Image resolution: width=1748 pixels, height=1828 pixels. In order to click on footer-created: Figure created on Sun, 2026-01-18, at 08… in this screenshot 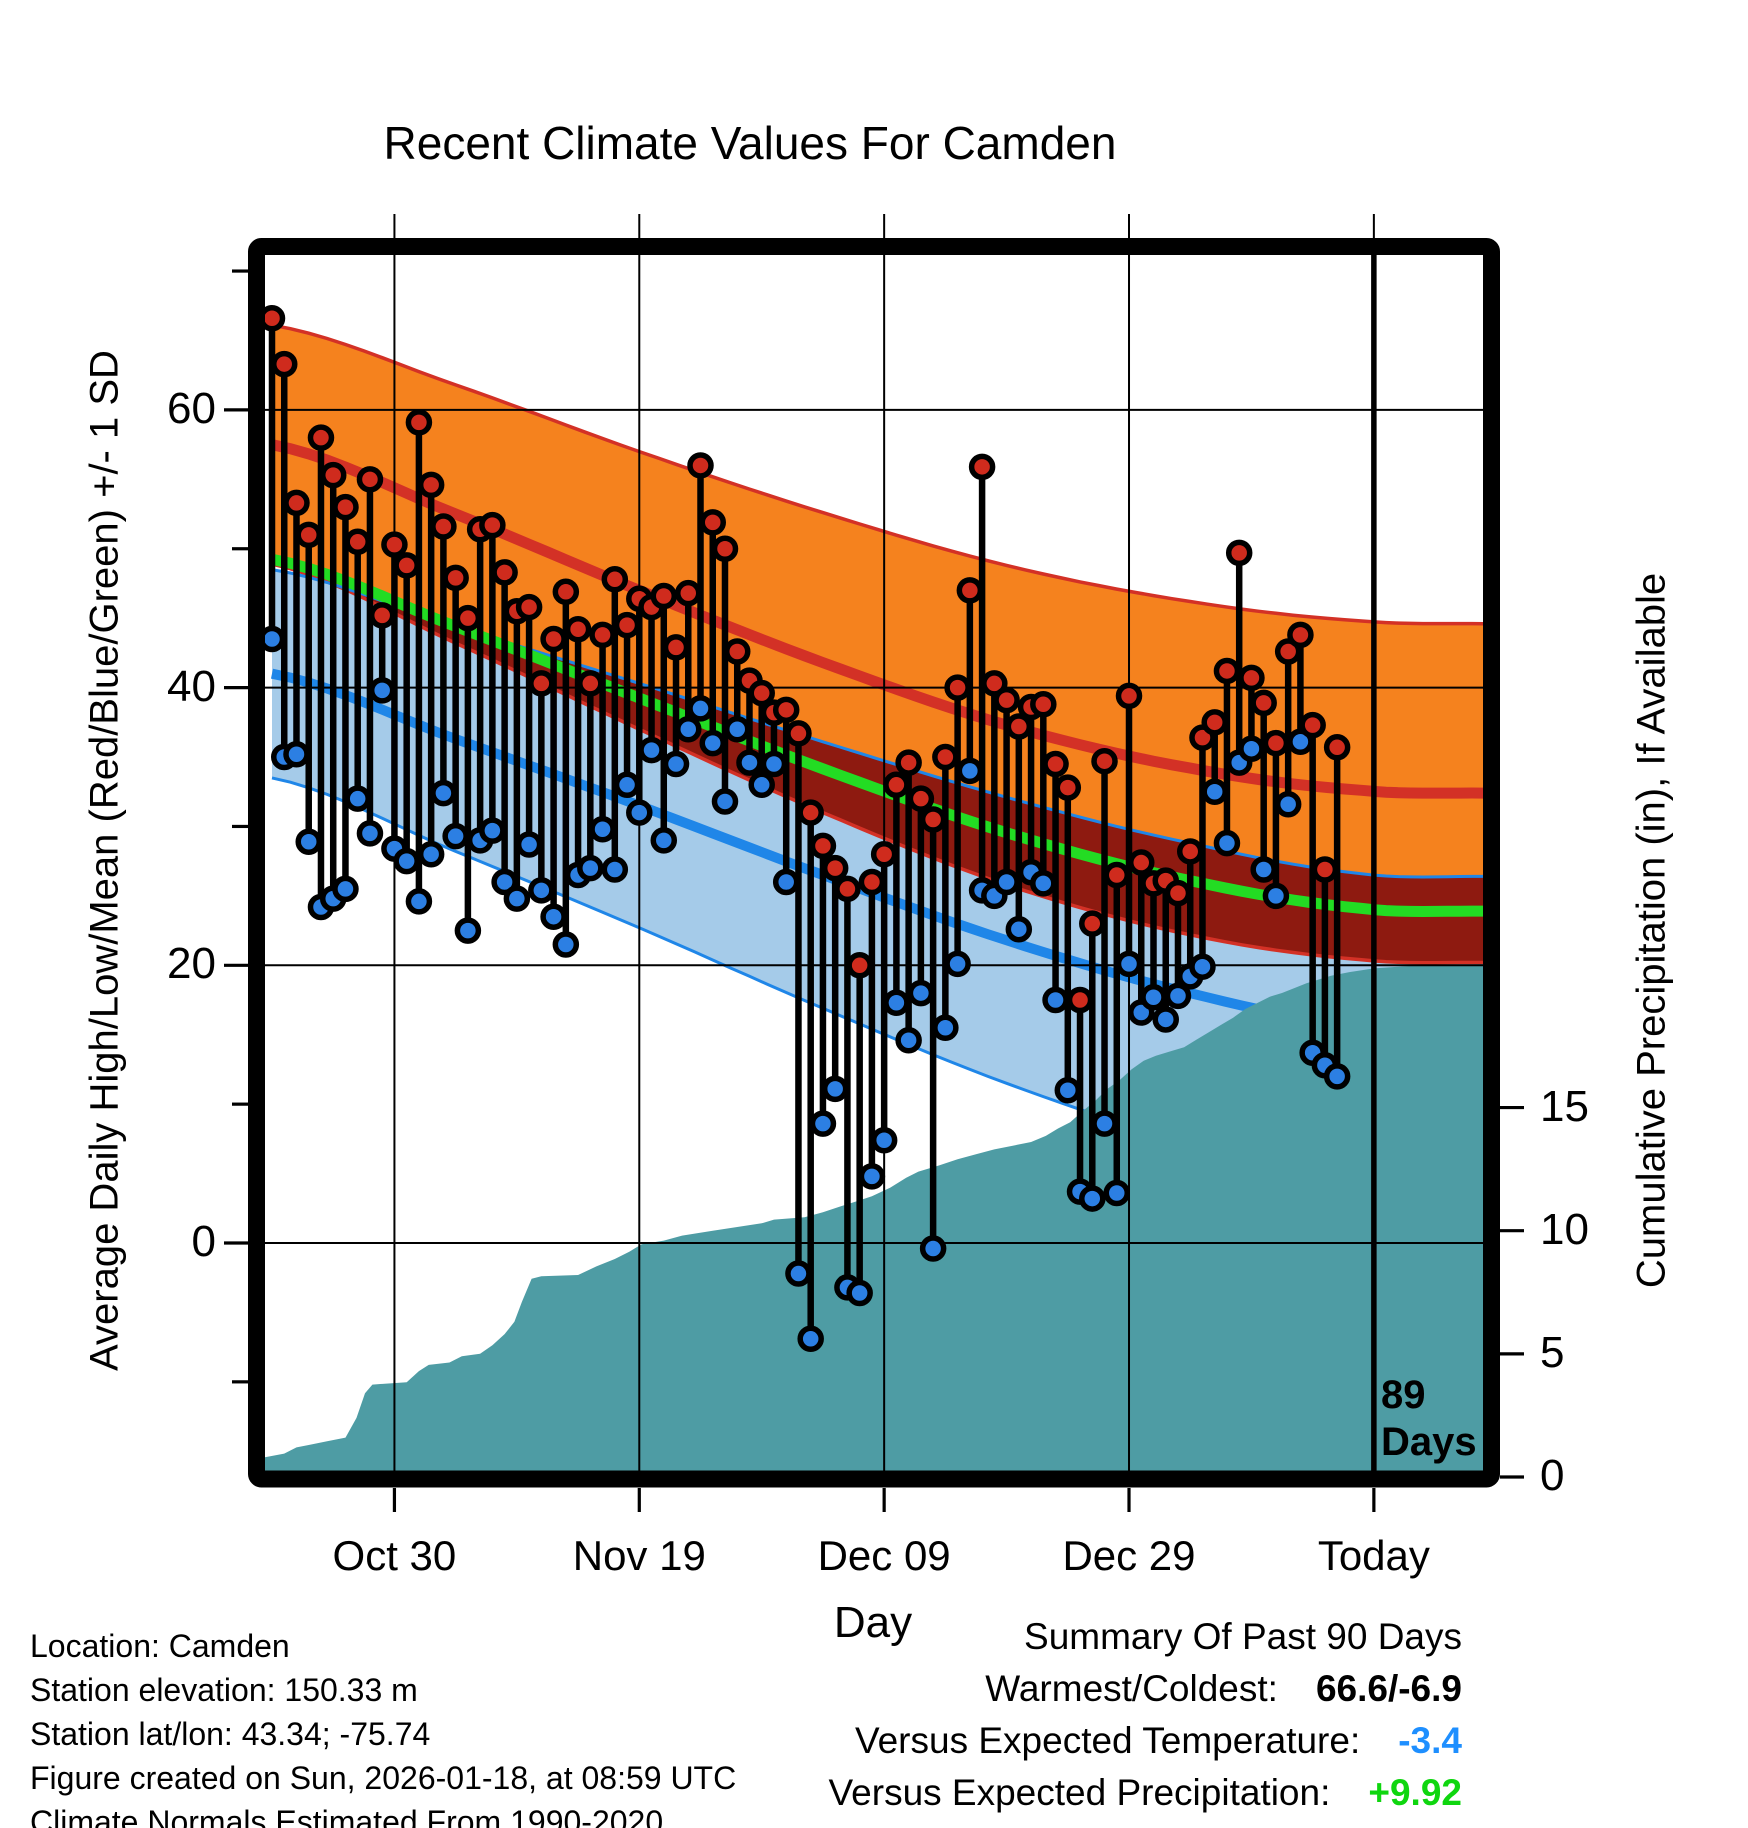, I will do `click(383, 1778)`.